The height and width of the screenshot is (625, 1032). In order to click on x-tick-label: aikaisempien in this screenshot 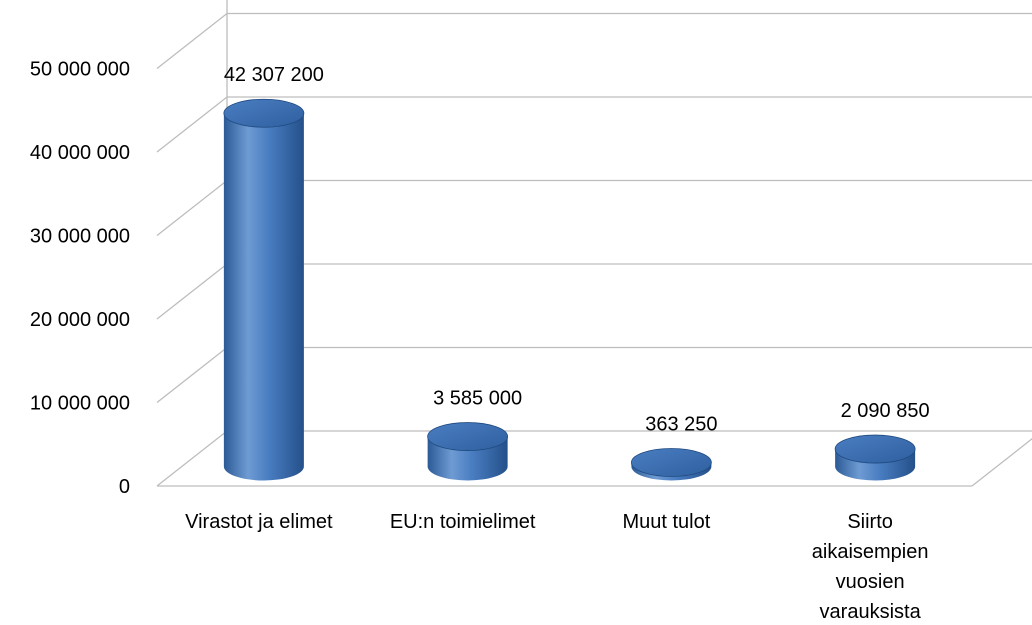, I will do `click(870, 552)`.